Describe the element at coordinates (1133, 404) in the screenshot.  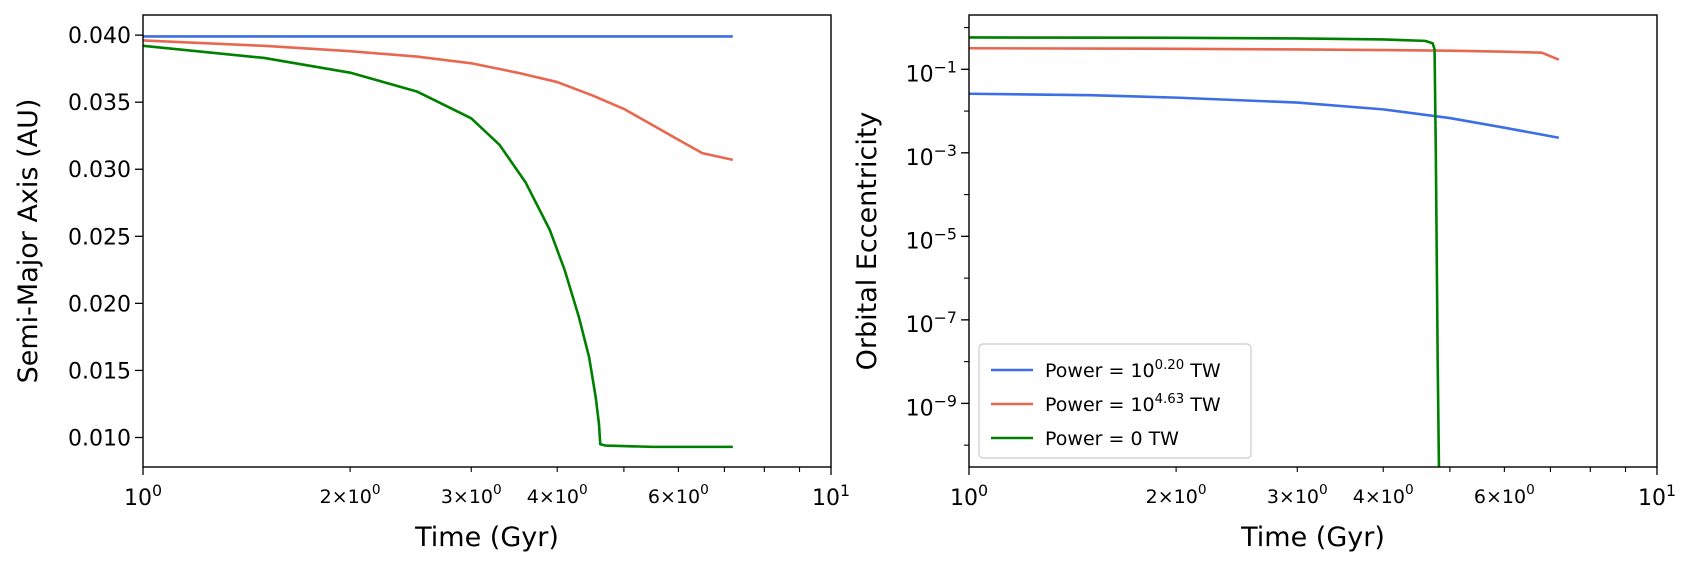
I see `legend-entry: Power = 104.63 TW` at that location.